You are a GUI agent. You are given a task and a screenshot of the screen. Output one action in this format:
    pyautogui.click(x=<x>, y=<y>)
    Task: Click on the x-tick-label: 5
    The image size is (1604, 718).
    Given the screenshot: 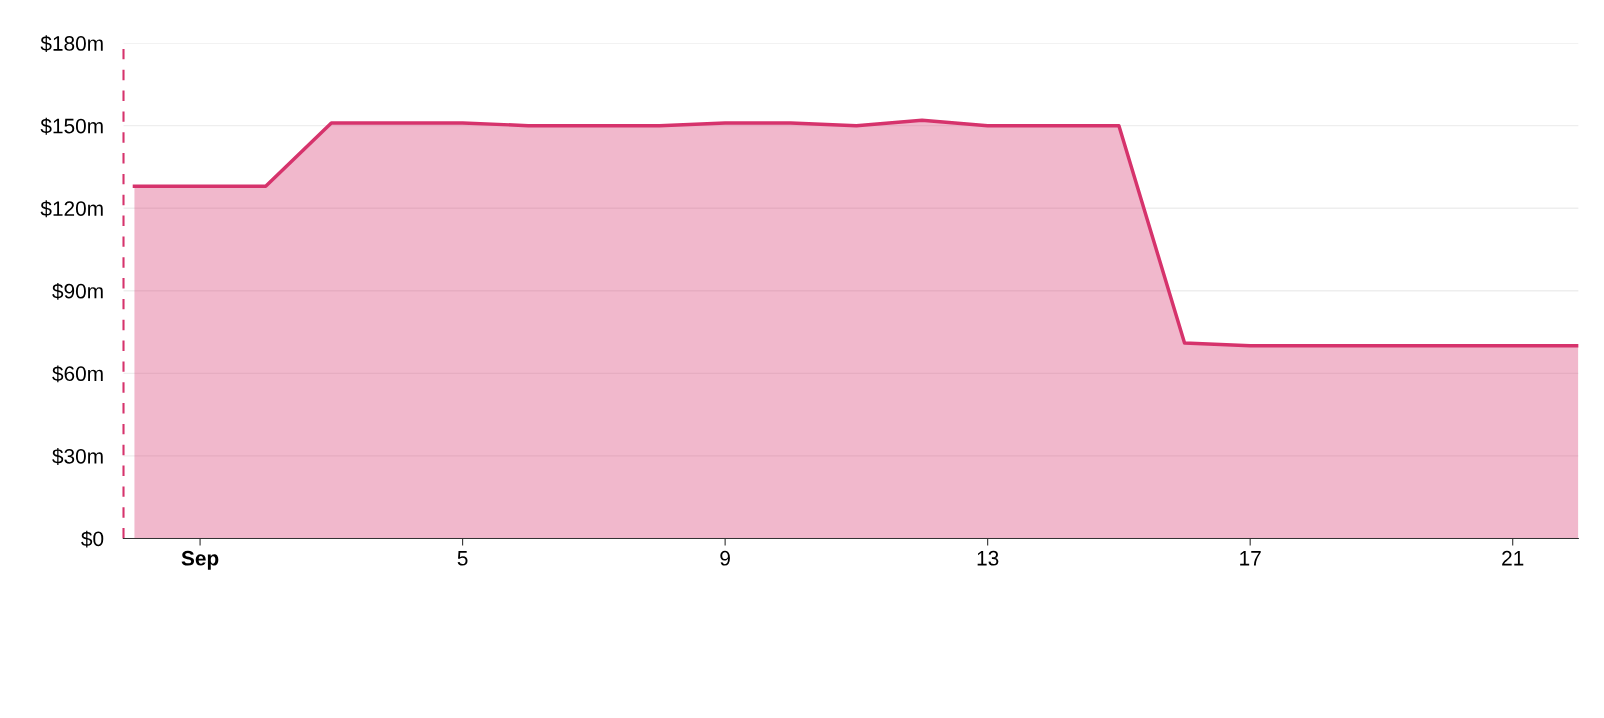 What is the action you would take?
    pyautogui.click(x=462, y=558)
    